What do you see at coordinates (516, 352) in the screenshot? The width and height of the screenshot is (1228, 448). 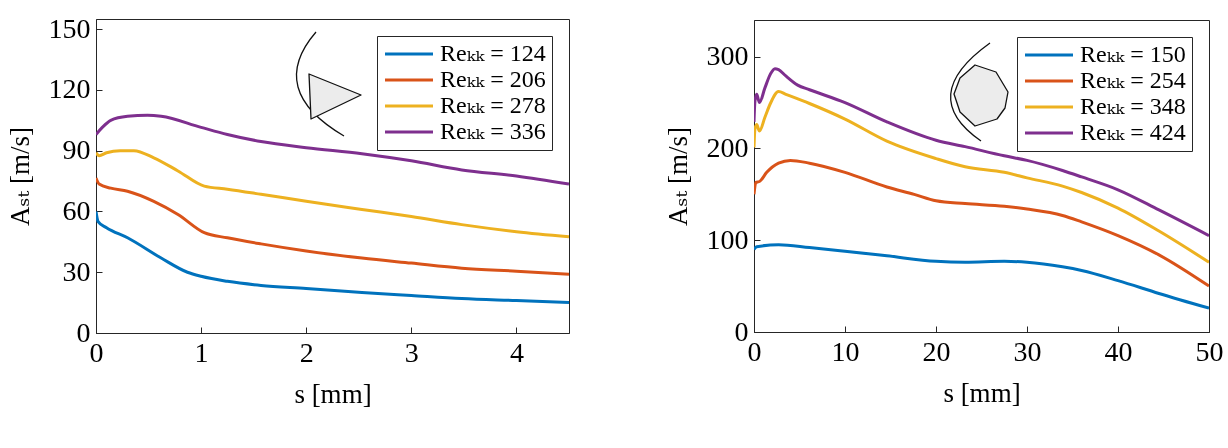 I see `x-tick-label: 4` at bounding box center [516, 352].